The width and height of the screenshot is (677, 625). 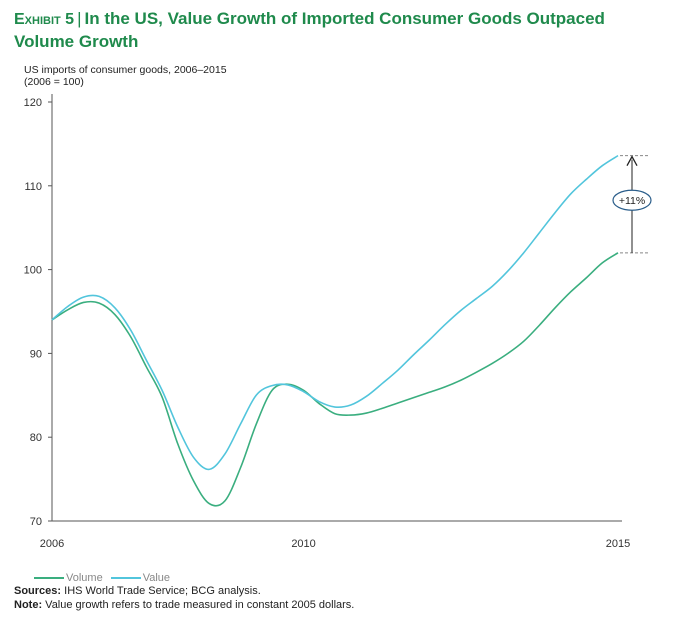 What do you see at coordinates (303, 544) in the screenshot?
I see `x-tick-label: 2010` at bounding box center [303, 544].